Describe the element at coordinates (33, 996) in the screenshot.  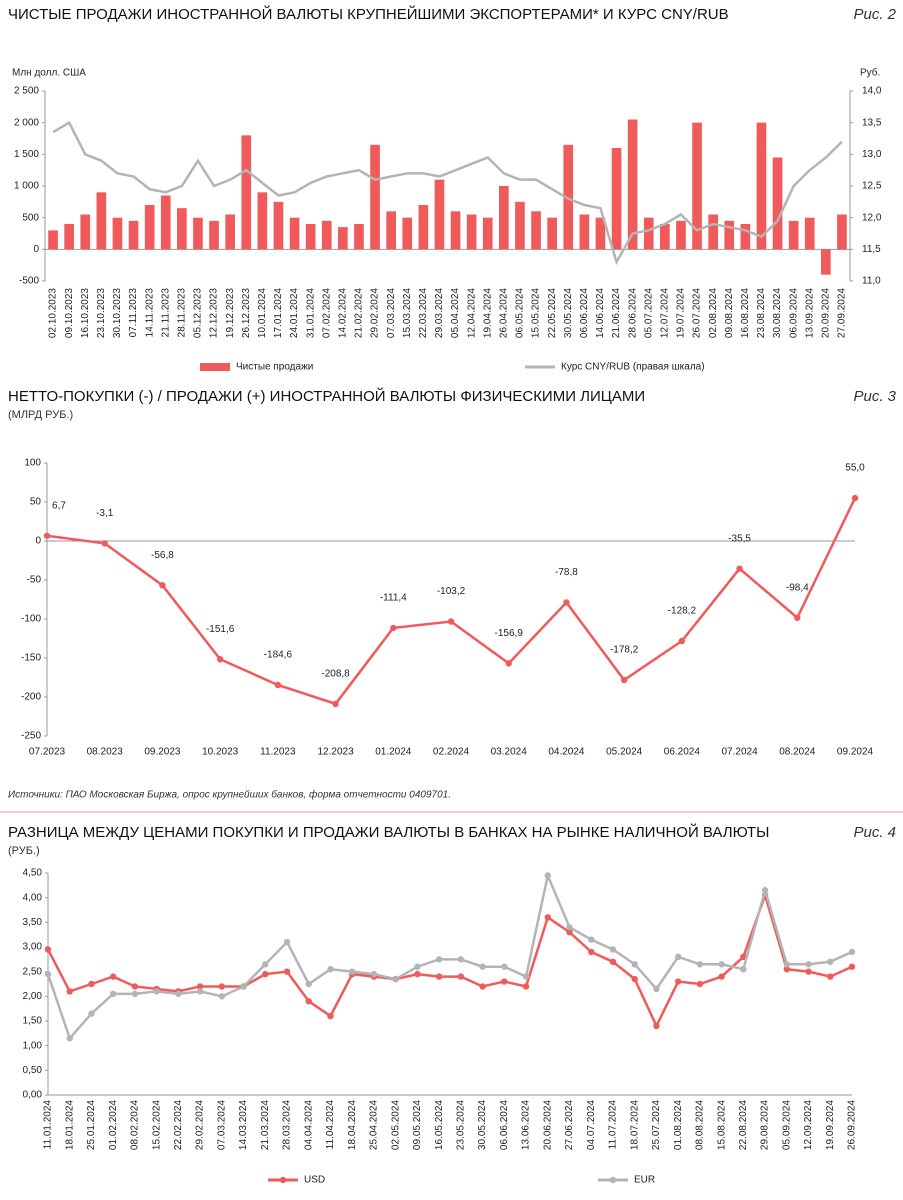
I see `y-tick-label: 2,00` at that location.